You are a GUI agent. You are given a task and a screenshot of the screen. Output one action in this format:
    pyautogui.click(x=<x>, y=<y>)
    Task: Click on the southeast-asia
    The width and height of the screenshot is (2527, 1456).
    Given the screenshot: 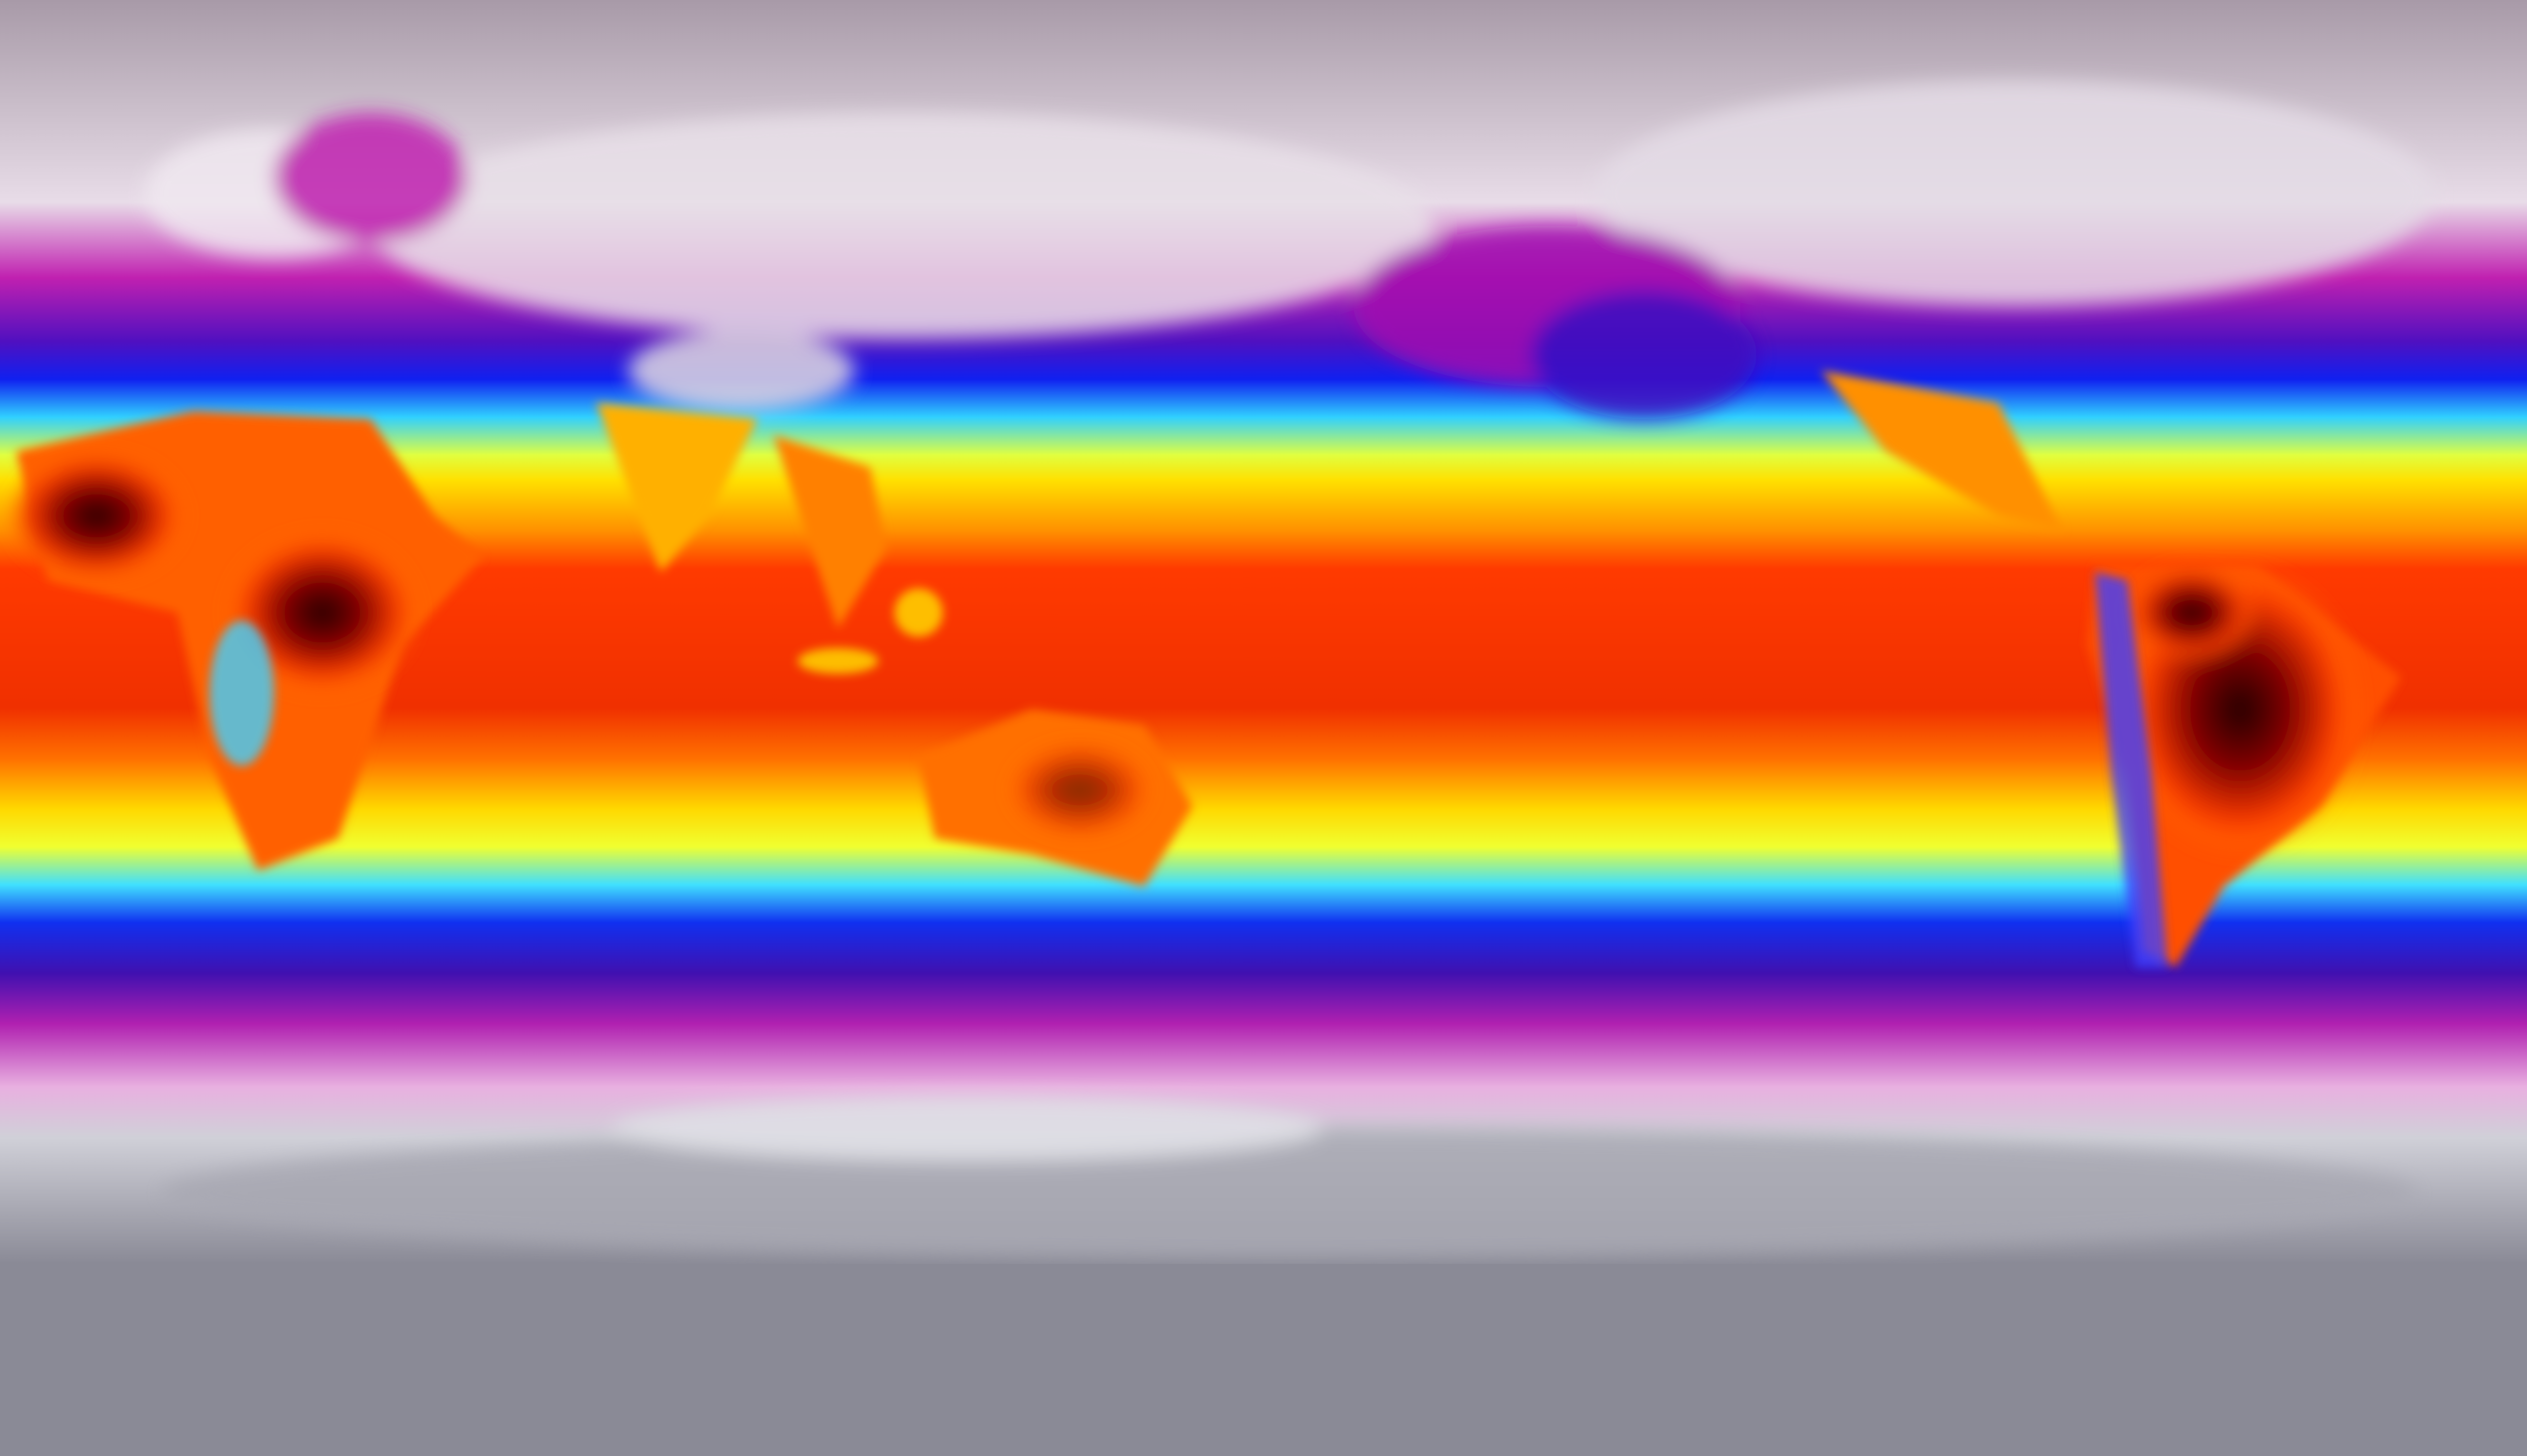 What is the action you would take?
    pyautogui.click(x=829, y=532)
    